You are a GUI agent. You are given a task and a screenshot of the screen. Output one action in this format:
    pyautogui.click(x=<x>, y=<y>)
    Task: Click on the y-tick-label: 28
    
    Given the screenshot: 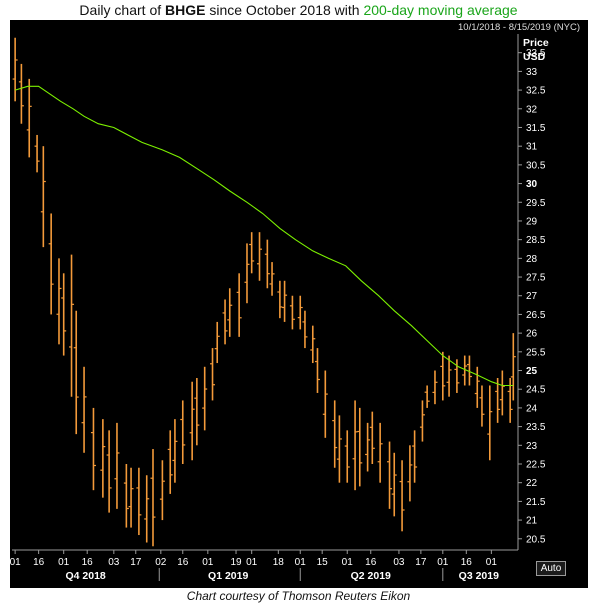 What is the action you would take?
    pyautogui.click(x=532, y=259)
    